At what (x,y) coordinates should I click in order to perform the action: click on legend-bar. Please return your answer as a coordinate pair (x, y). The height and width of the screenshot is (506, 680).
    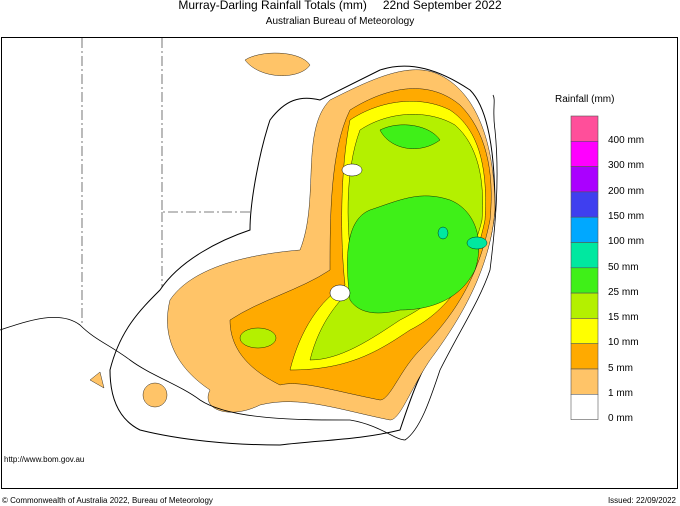
    Looking at the image, I should click on (584, 267).